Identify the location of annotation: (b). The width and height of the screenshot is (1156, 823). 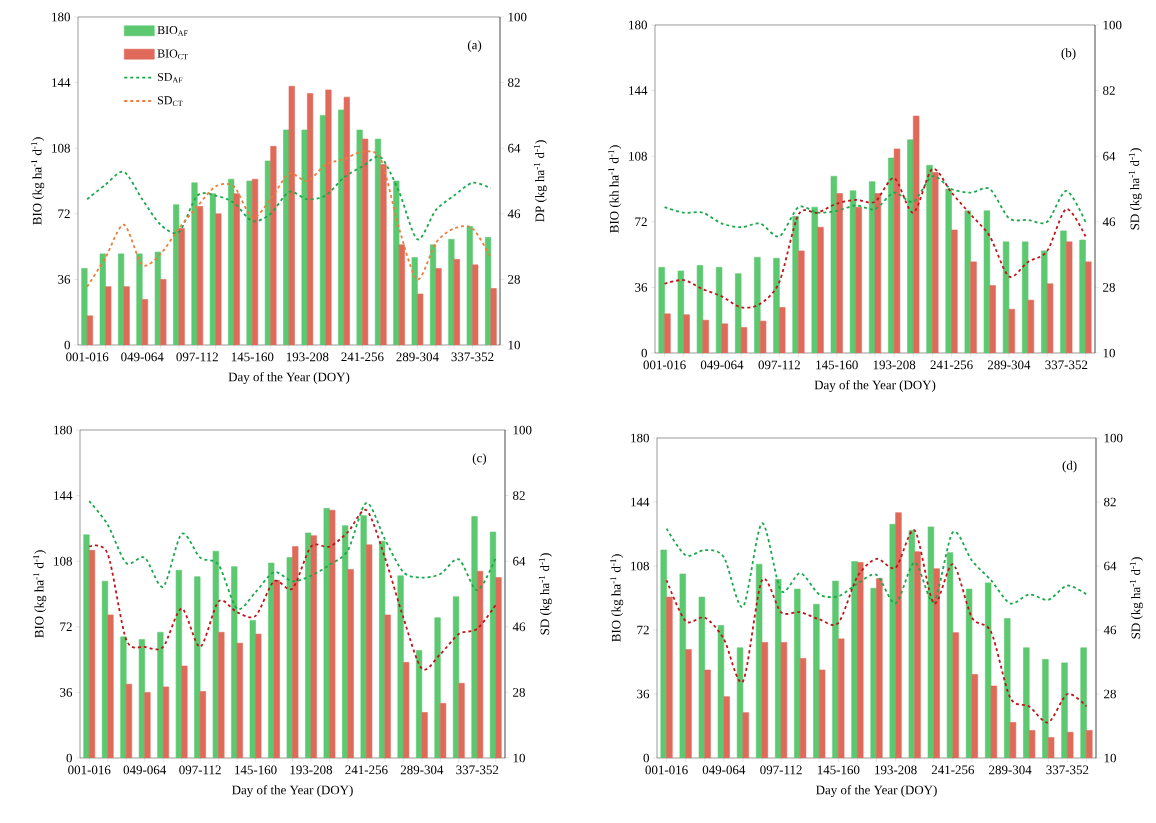
(1068, 54).